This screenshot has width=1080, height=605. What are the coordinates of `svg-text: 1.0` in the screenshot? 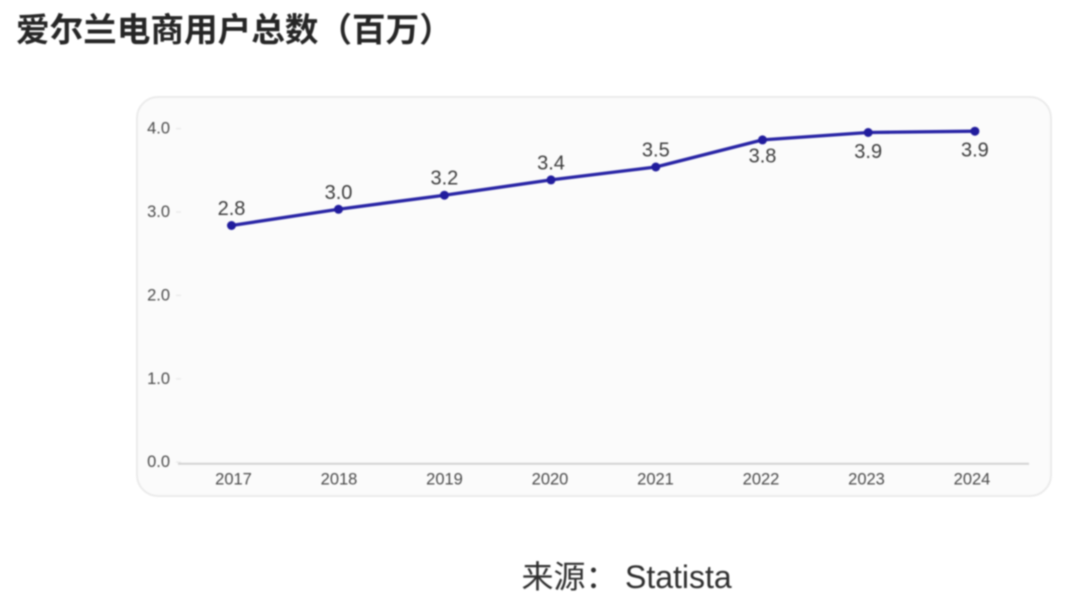 It's located at (158, 379).